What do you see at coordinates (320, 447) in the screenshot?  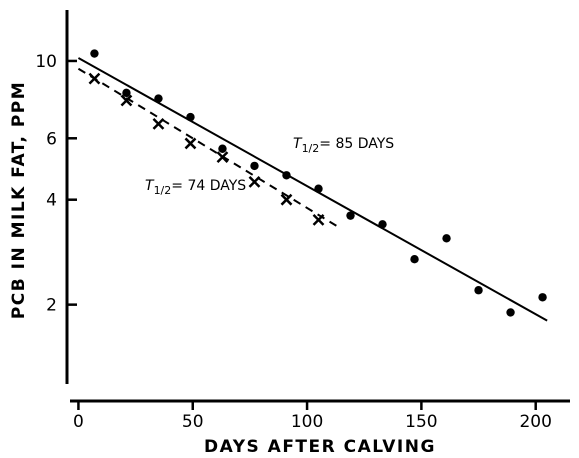 I see `x-axis-label: DAYS AFTER CALVING` at bounding box center [320, 447].